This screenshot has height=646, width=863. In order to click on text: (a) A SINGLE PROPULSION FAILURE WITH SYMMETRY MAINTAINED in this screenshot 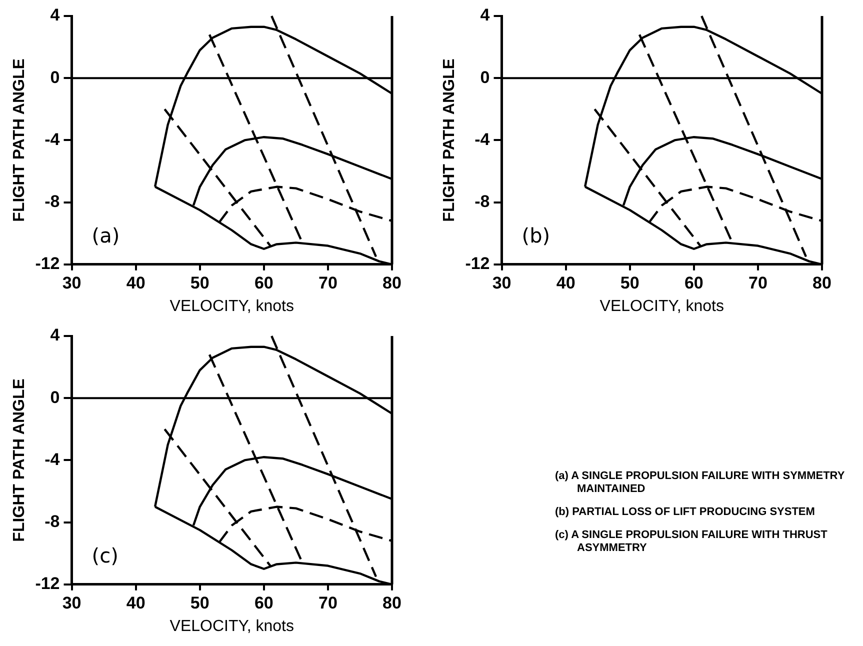, I will do `click(700, 483)`.